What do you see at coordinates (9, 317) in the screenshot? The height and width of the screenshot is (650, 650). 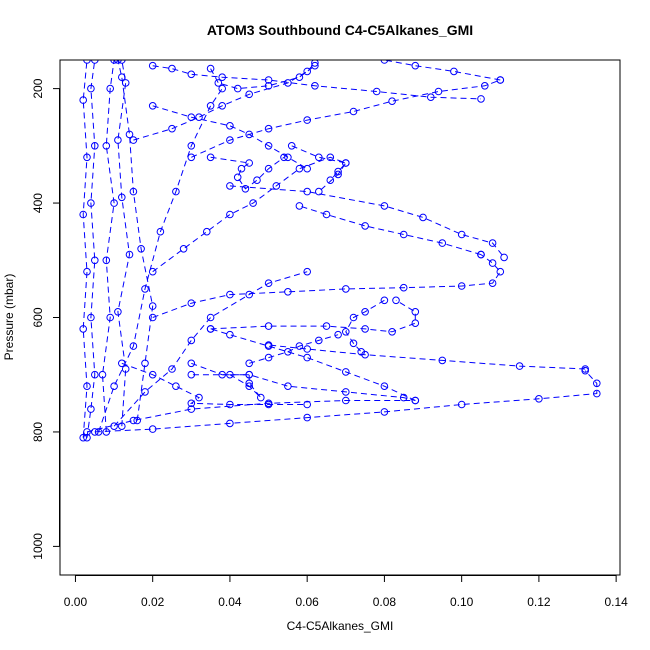 I see `y-axis-label: Pressure (mbar)` at bounding box center [9, 317].